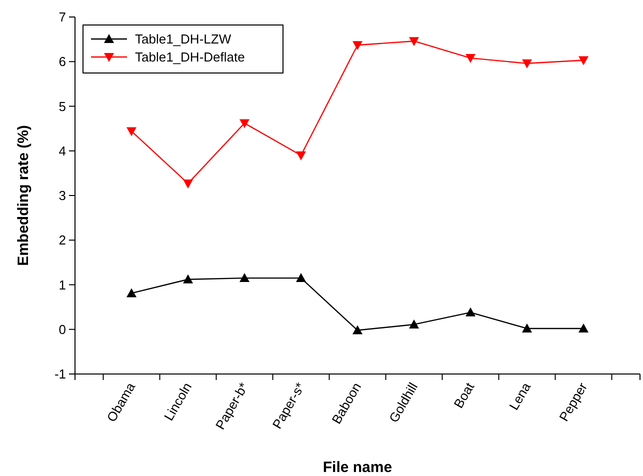 The height and width of the screenshot is (476, 643). What do you see at coordinates (62, 17) in the screenshot?
I see `y-tick-label: 7` at bounding box center [62, 17].